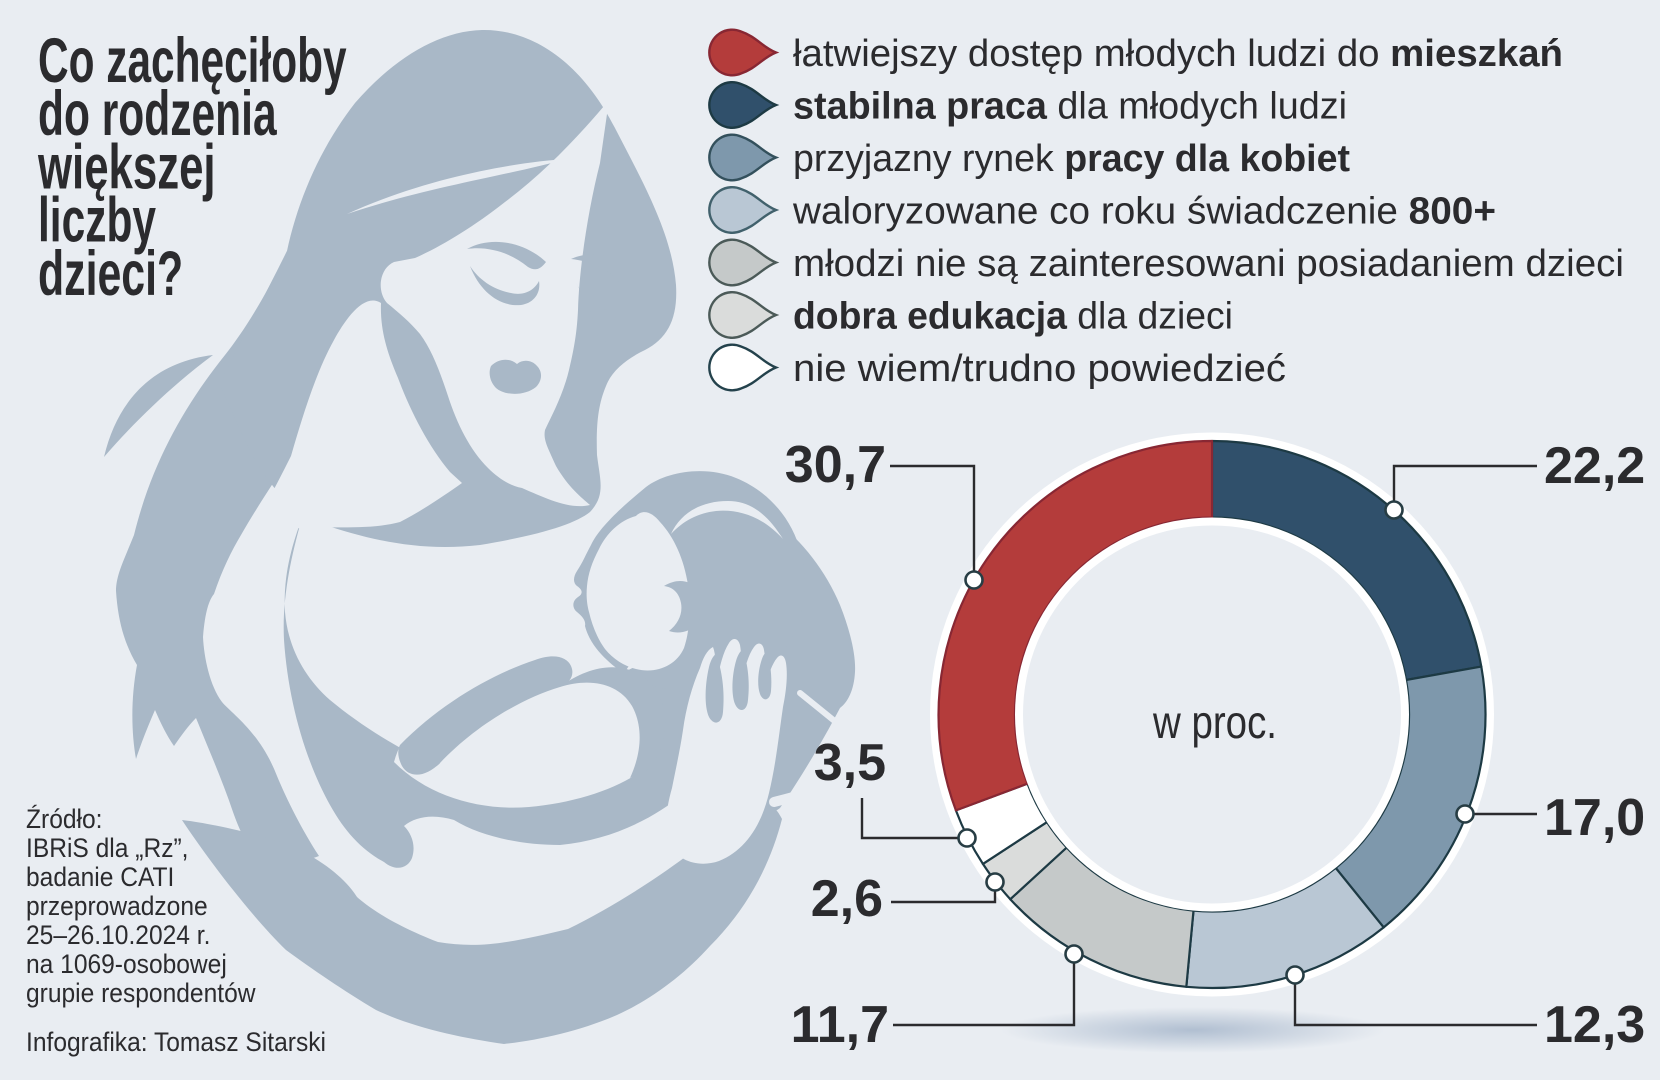 Image resolution: width=1660 pixels, height=1080 pixels. What do you see at coordinates (1100, 212) in the screenshot?
I see `svg-text:waloryzowane co roku świadczen: waloryzowane co roku świadczenie` at bounding box center [1100, 212].